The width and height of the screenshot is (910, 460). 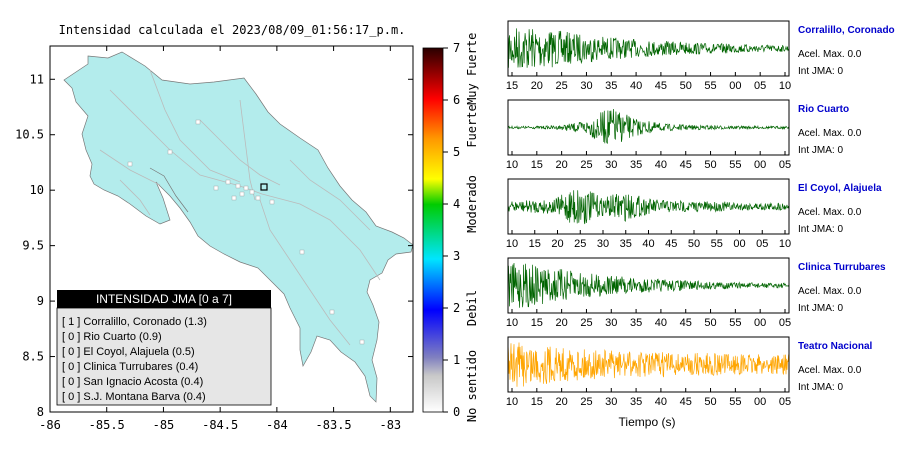 I want to click on colorbar-ticks: 0 1 2 3 4 5 6 7, so click(x=451, y=230).